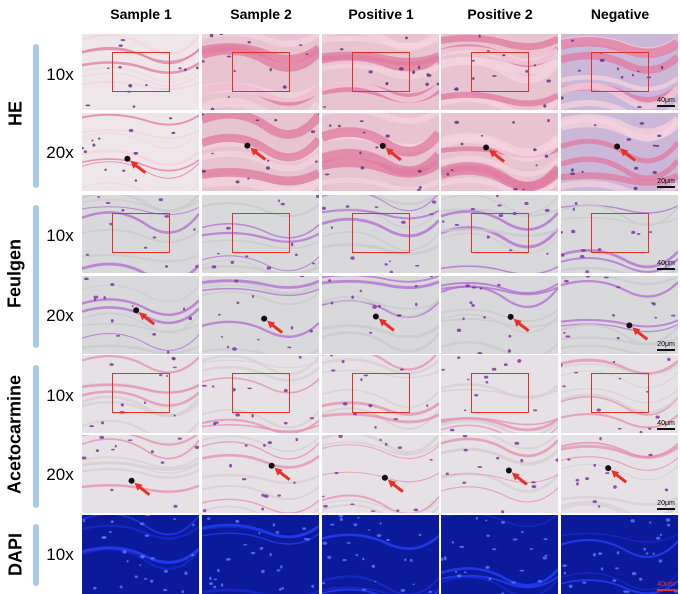 The width and height of the screenshot is (680, 594). I want to click on group-label-he: HE, so click(15, 114).